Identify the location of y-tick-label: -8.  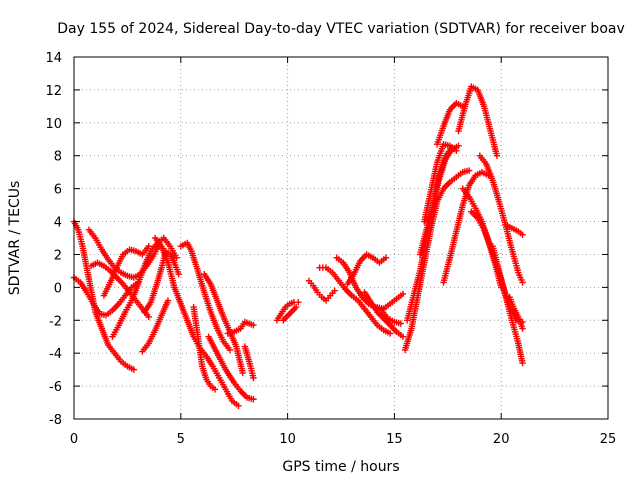
(55, 420).